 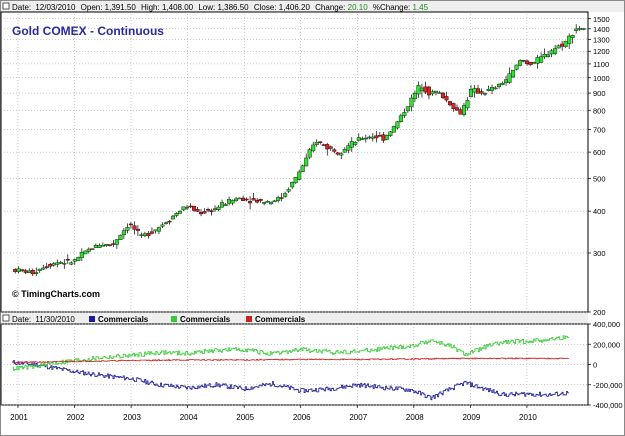 What do you see at coordinates (471, 417) in the screenshot?
I see `year-label: 2009` at bounding box center [471, 417].